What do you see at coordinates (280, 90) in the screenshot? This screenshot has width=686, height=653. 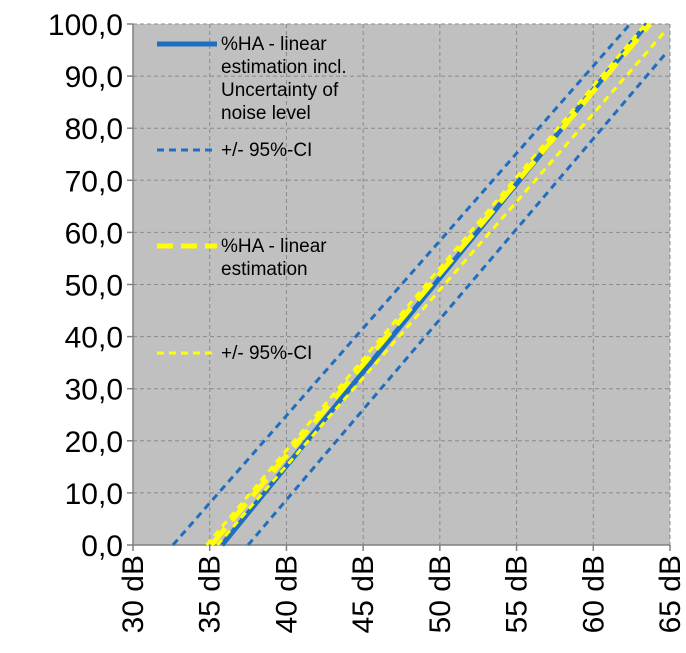 I see `legend-label: Uncertainty of` at bounding box center [280, 90].